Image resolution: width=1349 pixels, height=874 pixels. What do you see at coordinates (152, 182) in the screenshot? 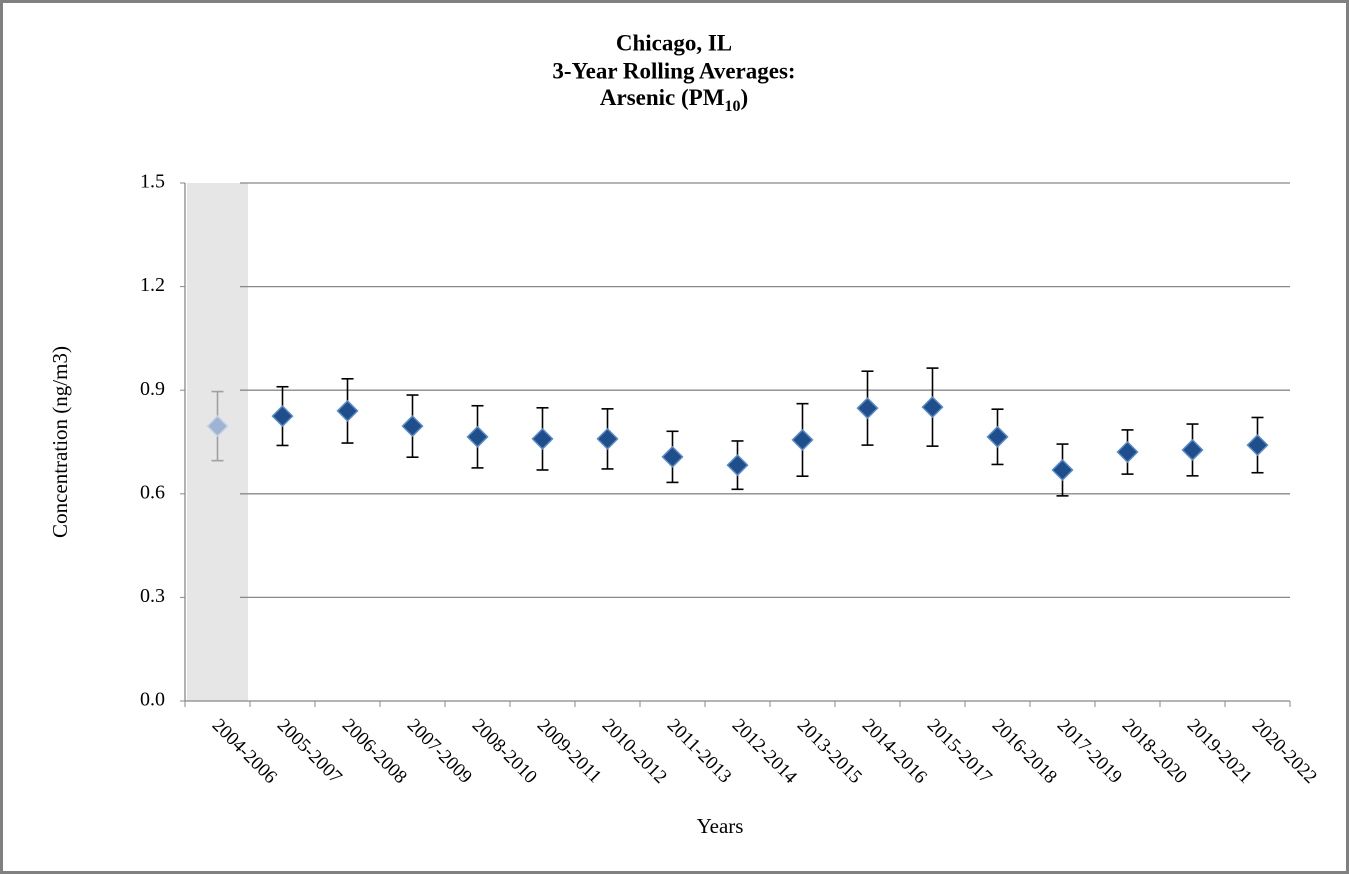
I see `y-tick-label: 1.5` at bounding box center [152, 182].